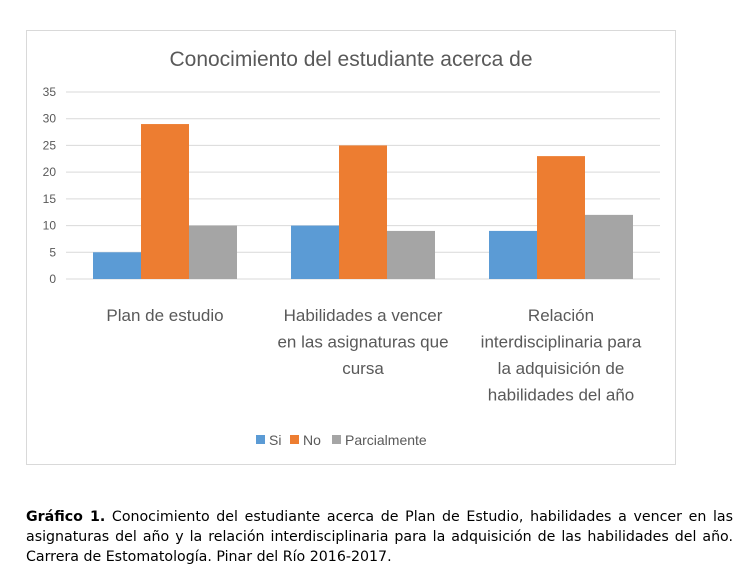  What do you see at coordinates (362, 342) in the screenshot?
I see `x-category-label: en las asignaturas que` at bounding box center [362, 342].